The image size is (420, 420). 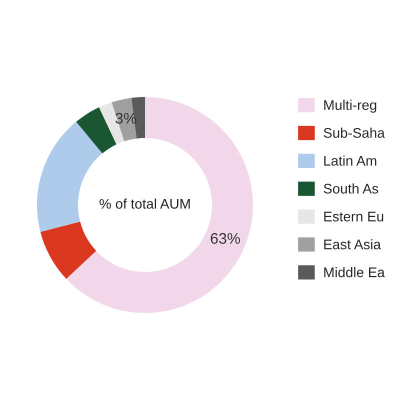 What do you see at coordinates (145, 203) in the screenshot?
I see `text: % of total AUM` at bounding box center [145, 203].